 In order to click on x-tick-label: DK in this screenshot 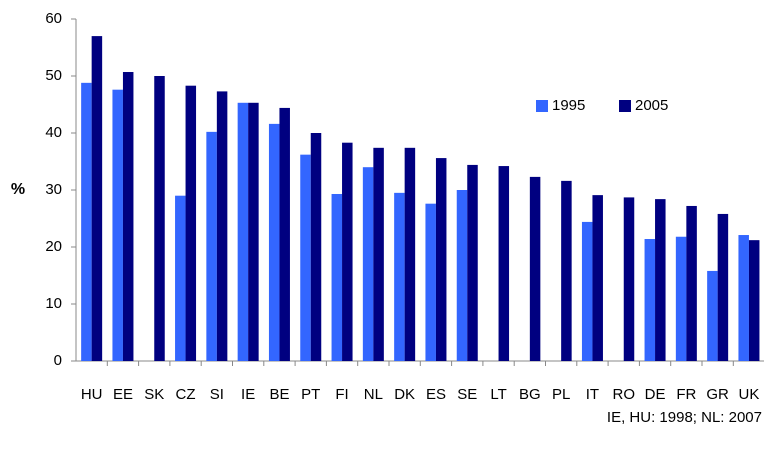, I will do `click(404, 394)`.